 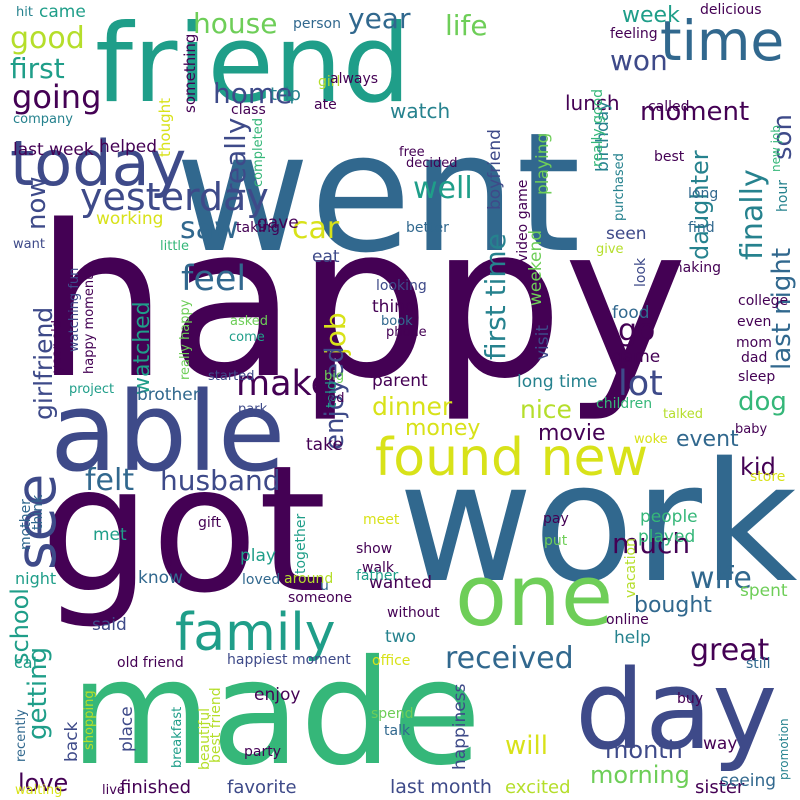 What do you see at coordinates (695, 268) in the screenshot?
I see `word-making: making` at bounding box center [695, 268].